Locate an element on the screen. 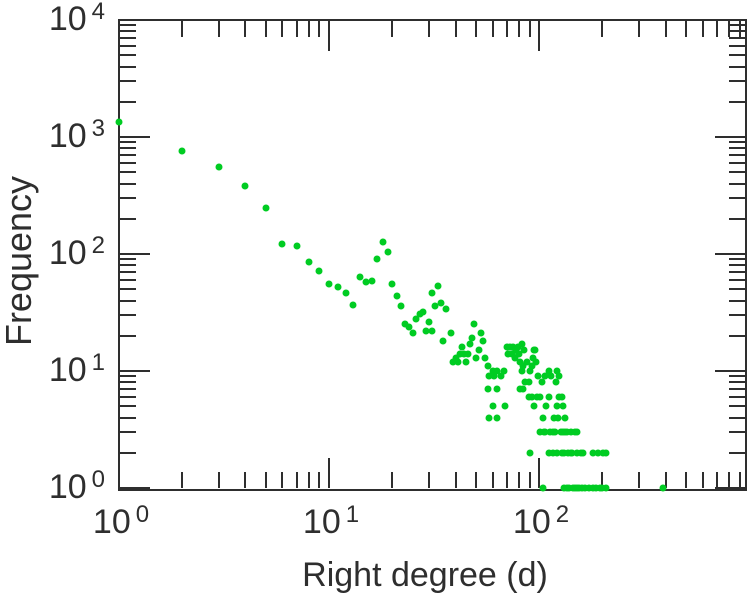  x-axis-title: Right degree (d) is located at coordinates (425, 575).